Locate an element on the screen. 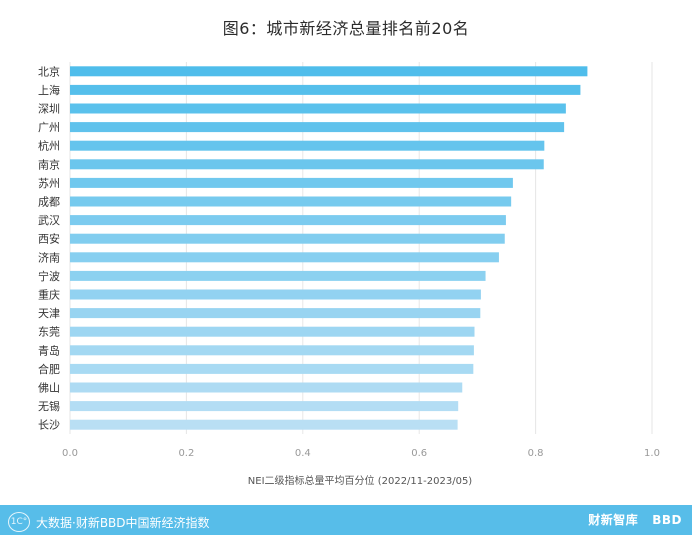 The width and height of the screenshot is (692, 535). bar-长沙 is located at coordinates (264, 424).